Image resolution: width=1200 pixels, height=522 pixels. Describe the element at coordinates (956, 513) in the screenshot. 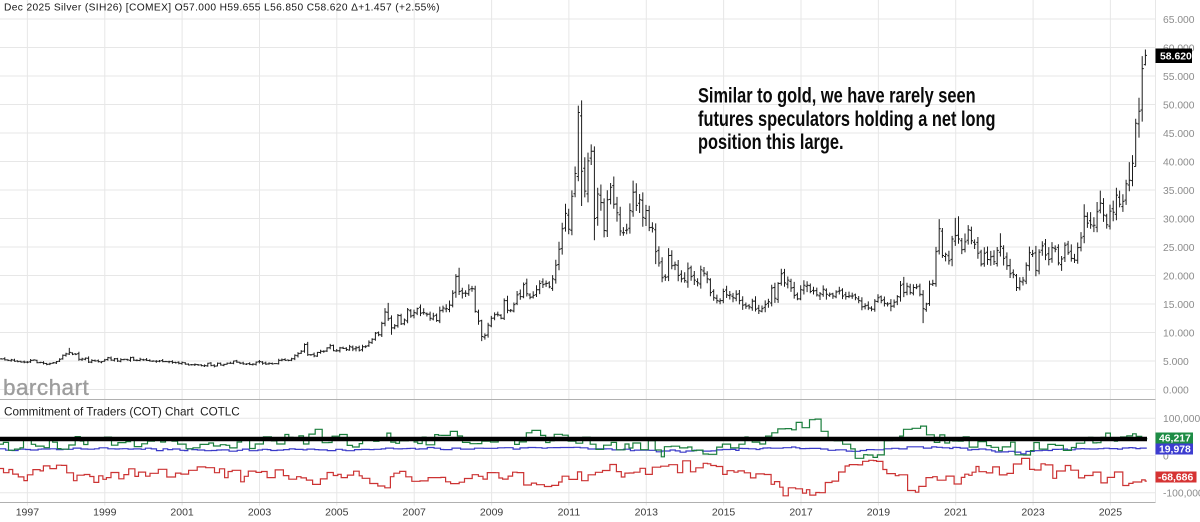

I see `svg-text: 2021` at that location.